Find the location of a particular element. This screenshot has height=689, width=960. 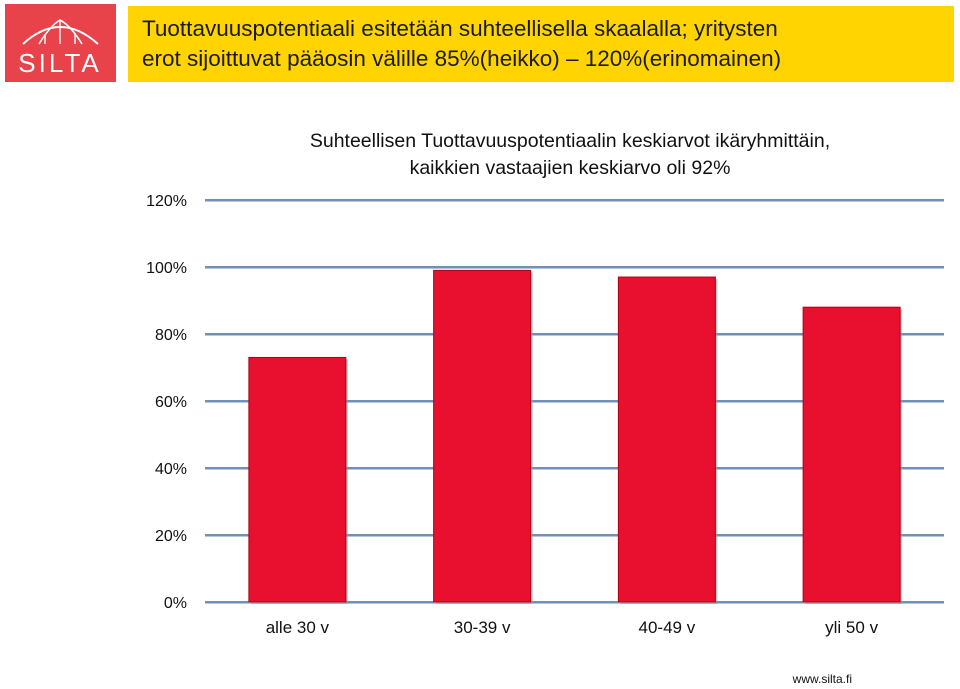

x-category-label: alle 30 v is located at coordinates (298, 627).